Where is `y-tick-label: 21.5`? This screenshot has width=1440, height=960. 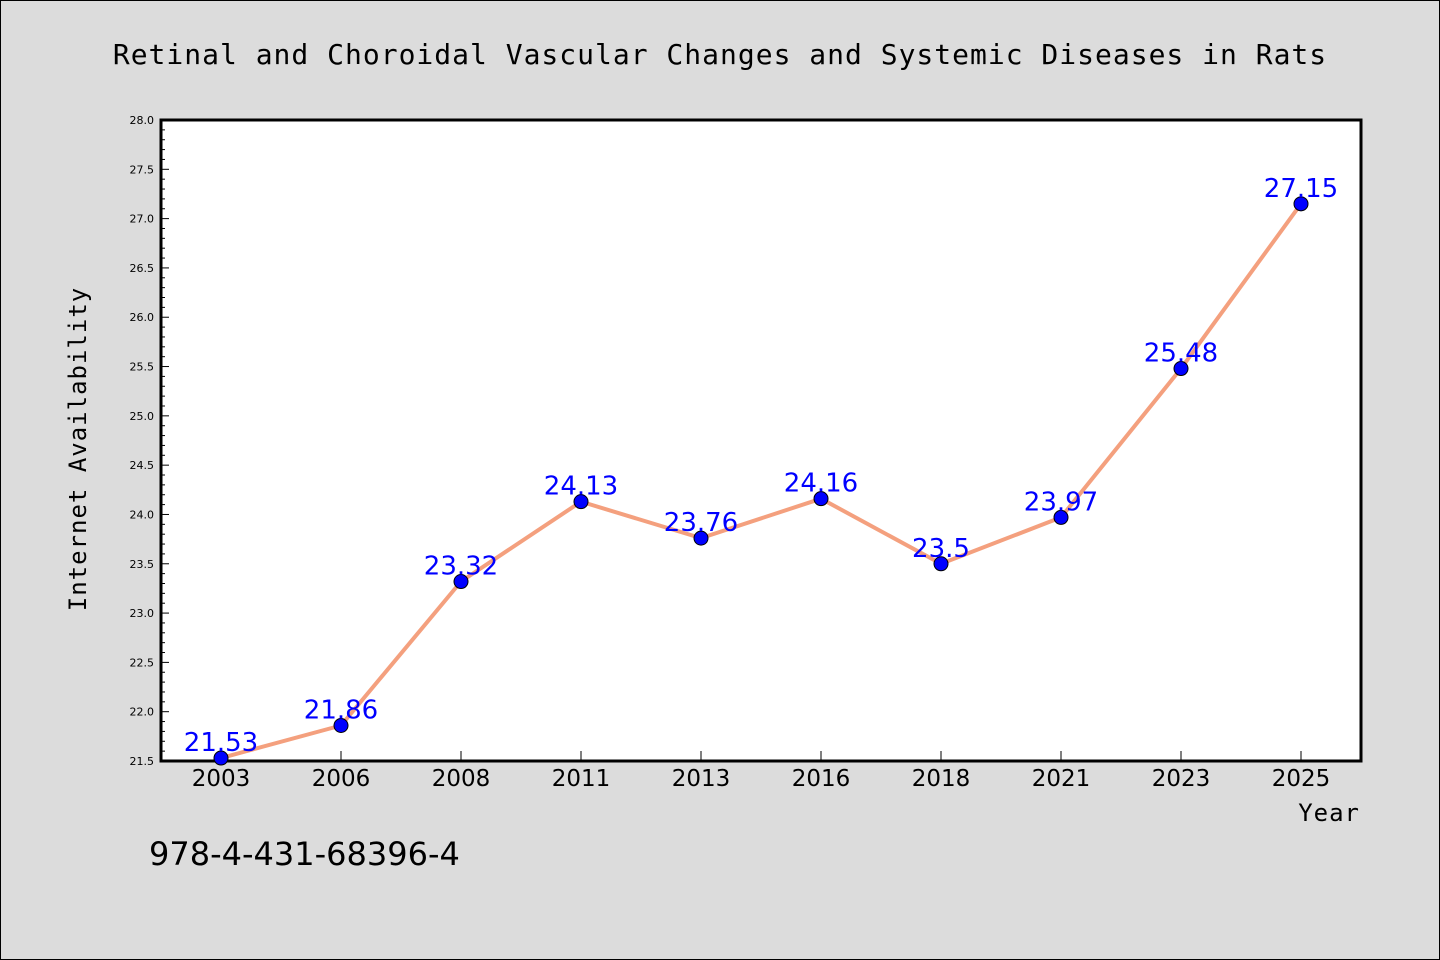
y-tick-label: 21.5 is located at coordinates (142, 761).